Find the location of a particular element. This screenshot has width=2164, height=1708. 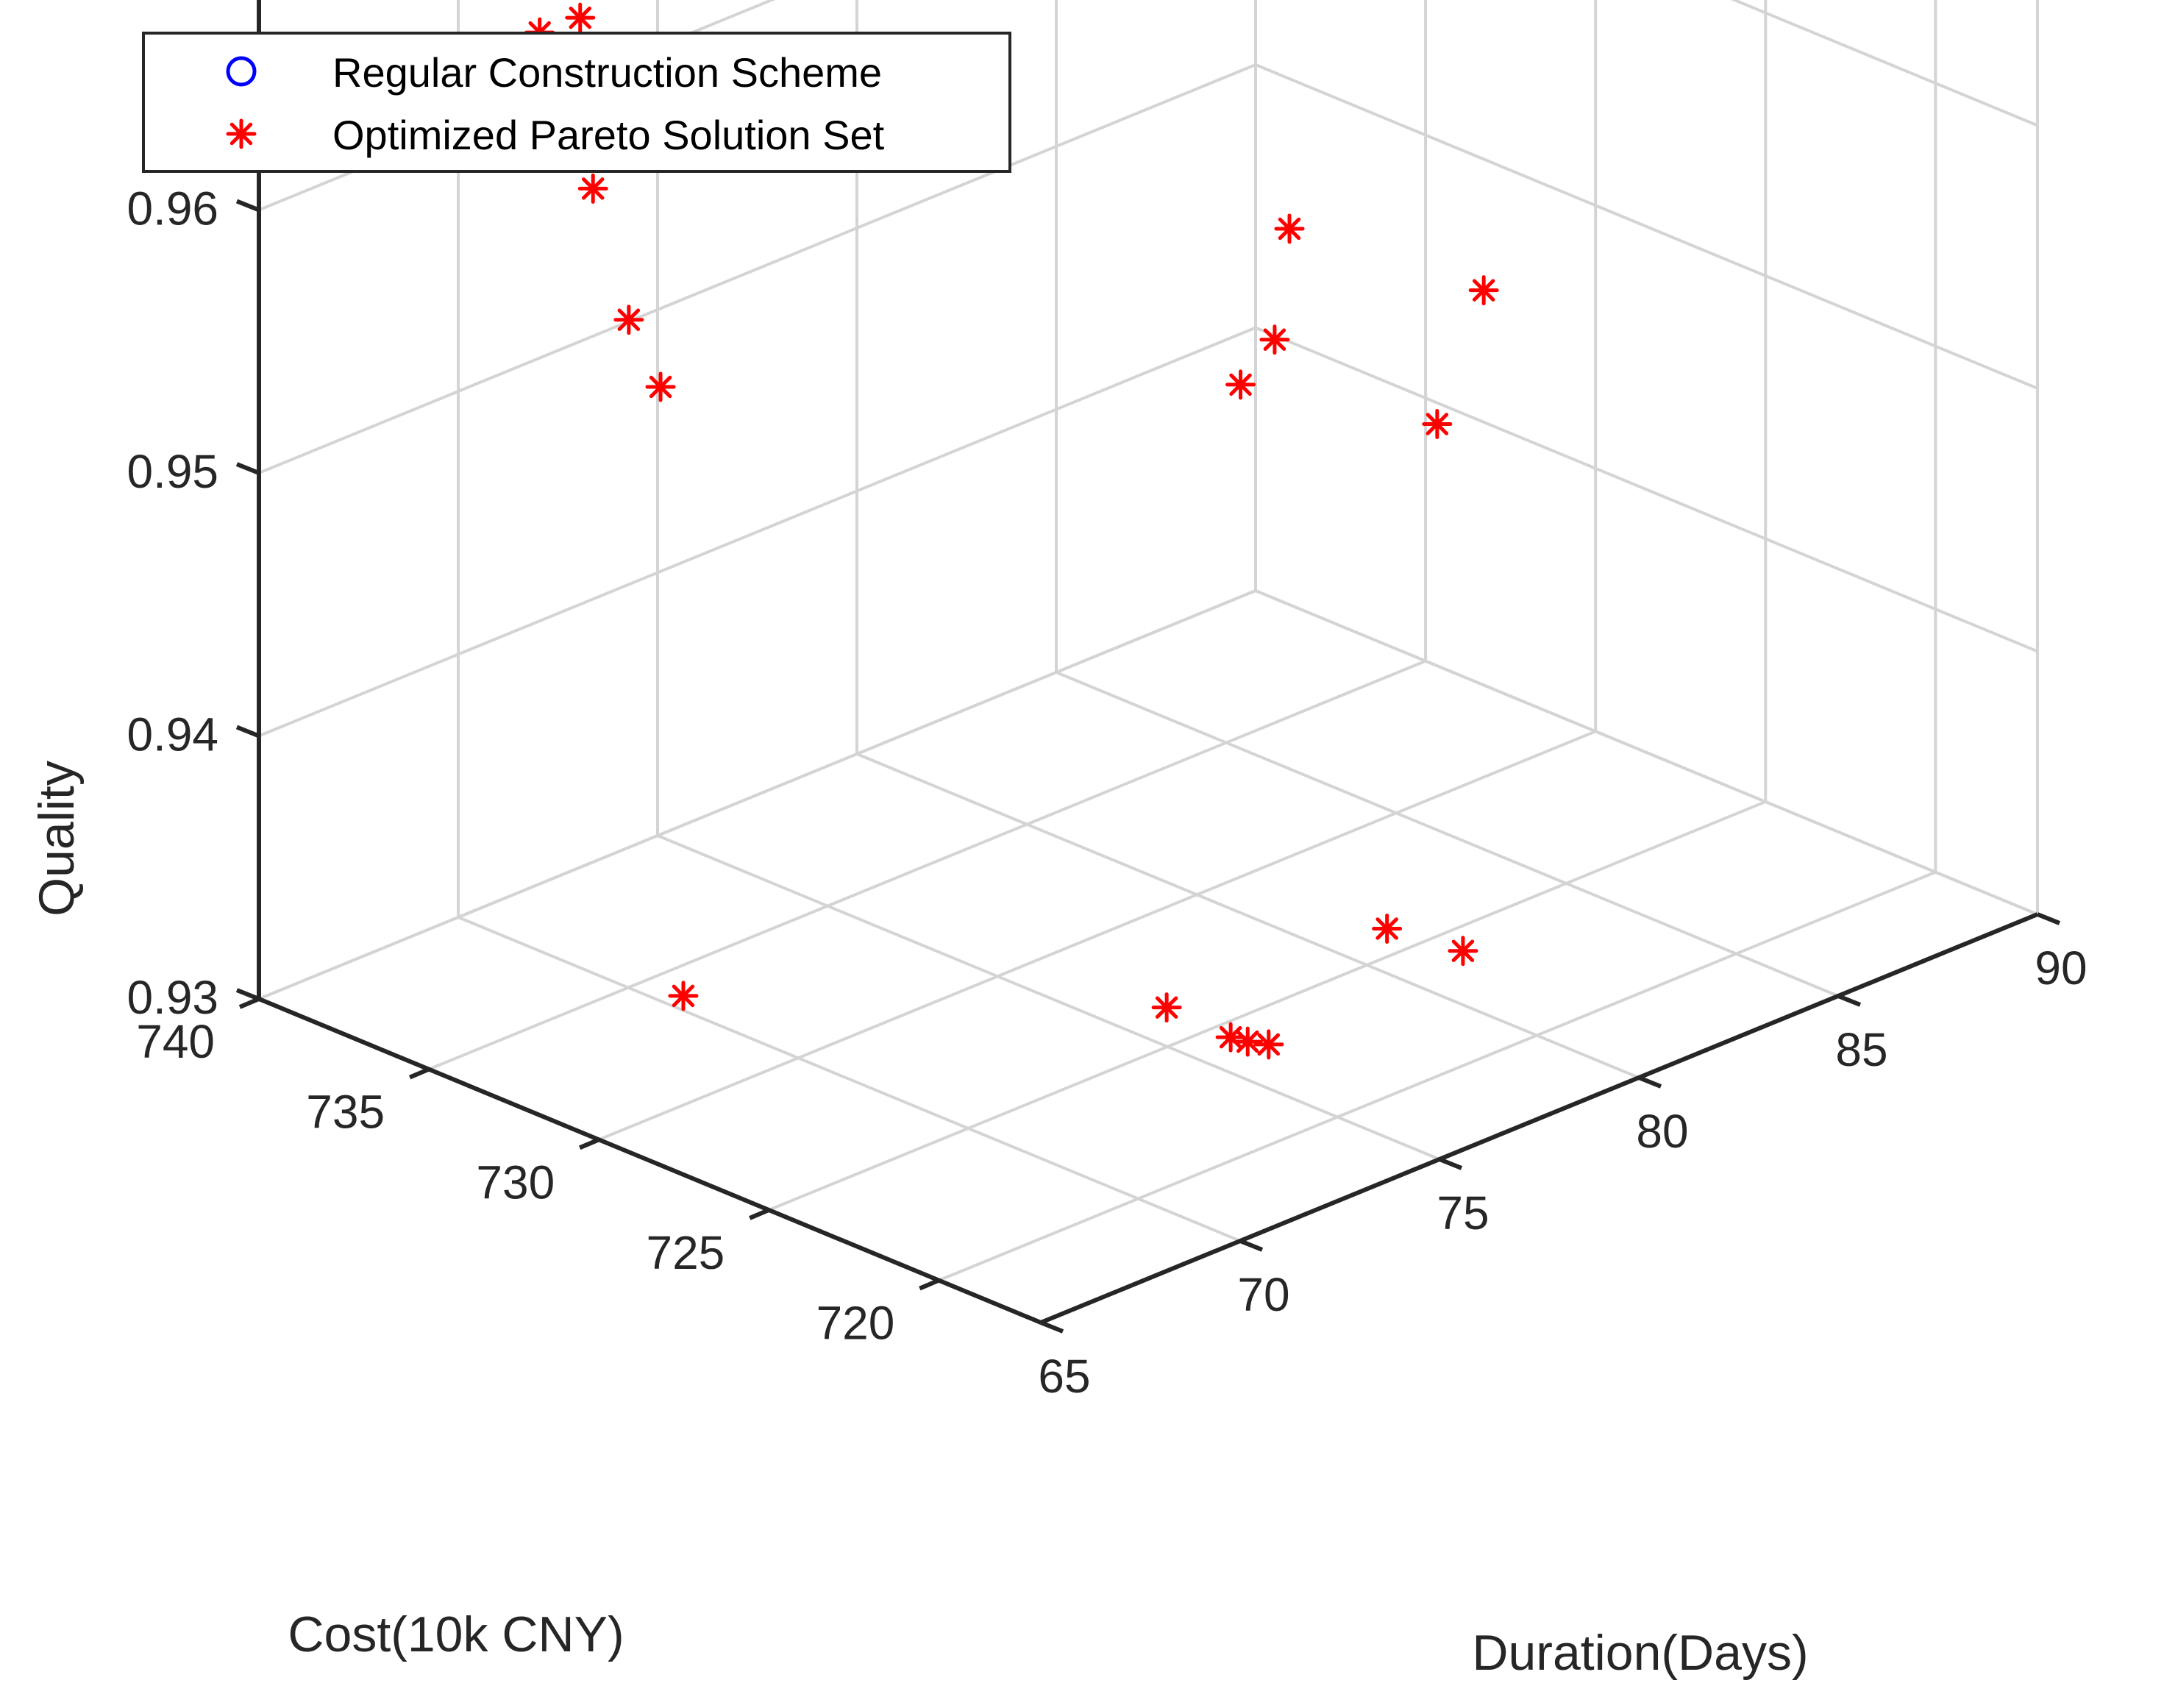

z-tick-label: 0.94 is located at coordinates (172, 734).